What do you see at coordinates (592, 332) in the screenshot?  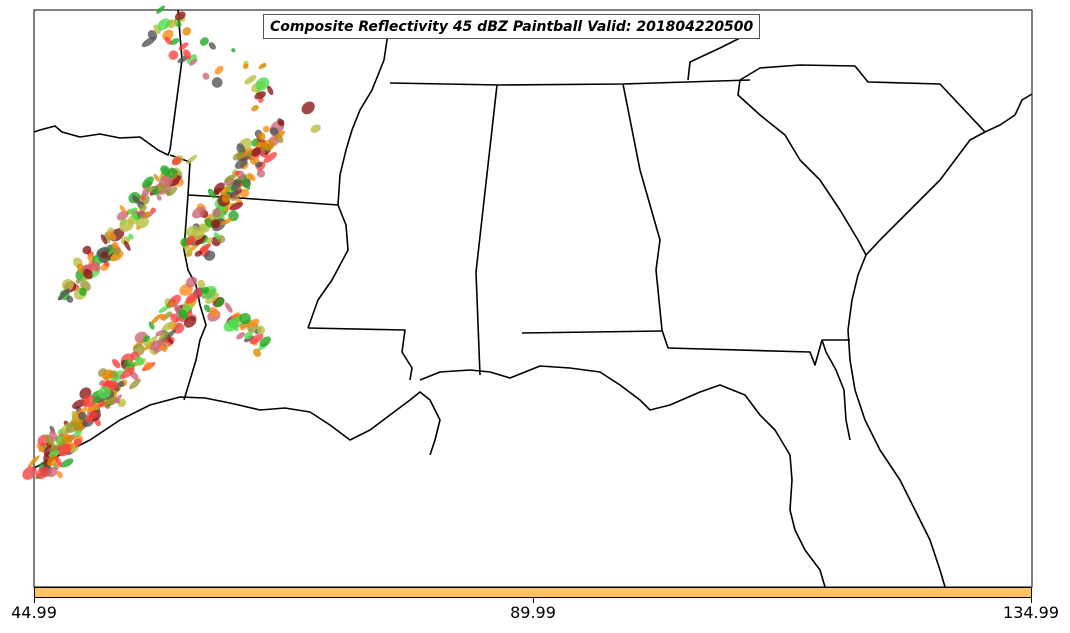 I see `border-fl-al` at bounding box center [592, 332].